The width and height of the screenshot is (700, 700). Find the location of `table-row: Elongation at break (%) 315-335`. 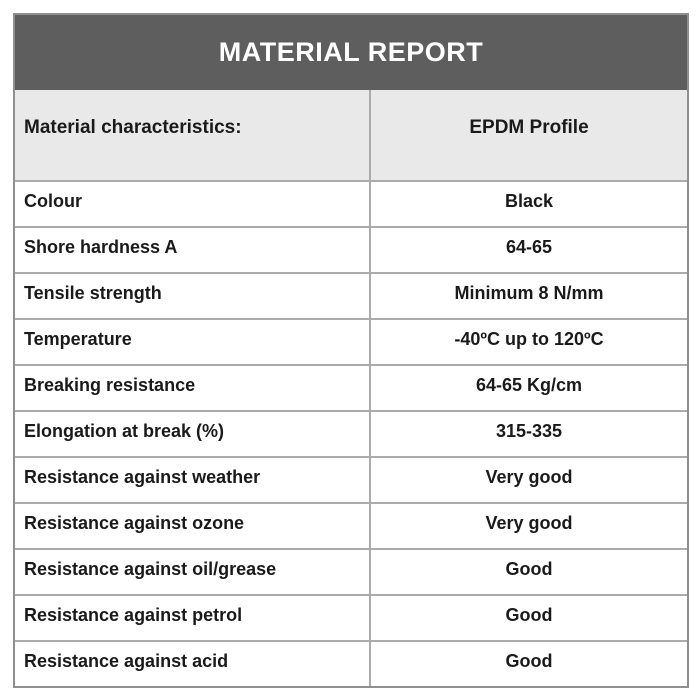

table-row: Elongation at break (%) 315-335 is located at coordinates (351, 433).